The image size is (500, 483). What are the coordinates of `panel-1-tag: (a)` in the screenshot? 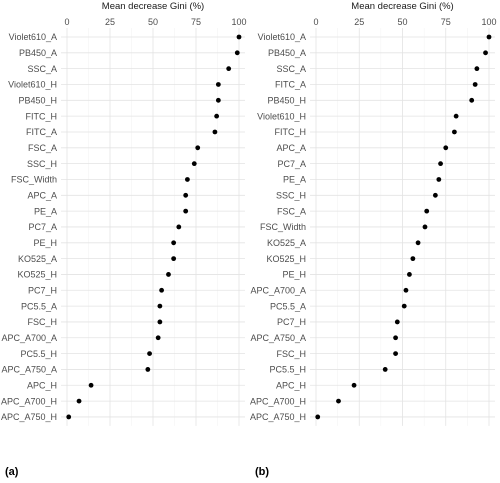 It's located at (12, 472).